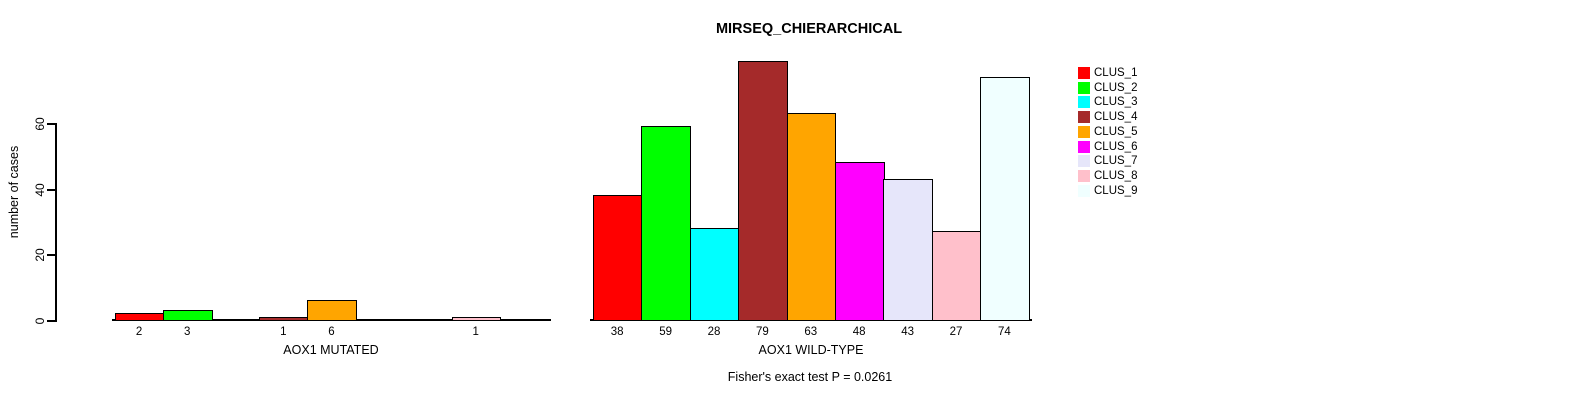 The width and height of the screenshot is (1590, 400). What do you see at coordinates (1116, 102) in the screenshot?
I see `legend-label: CLUS_3` at bounding box center [1116, 102].